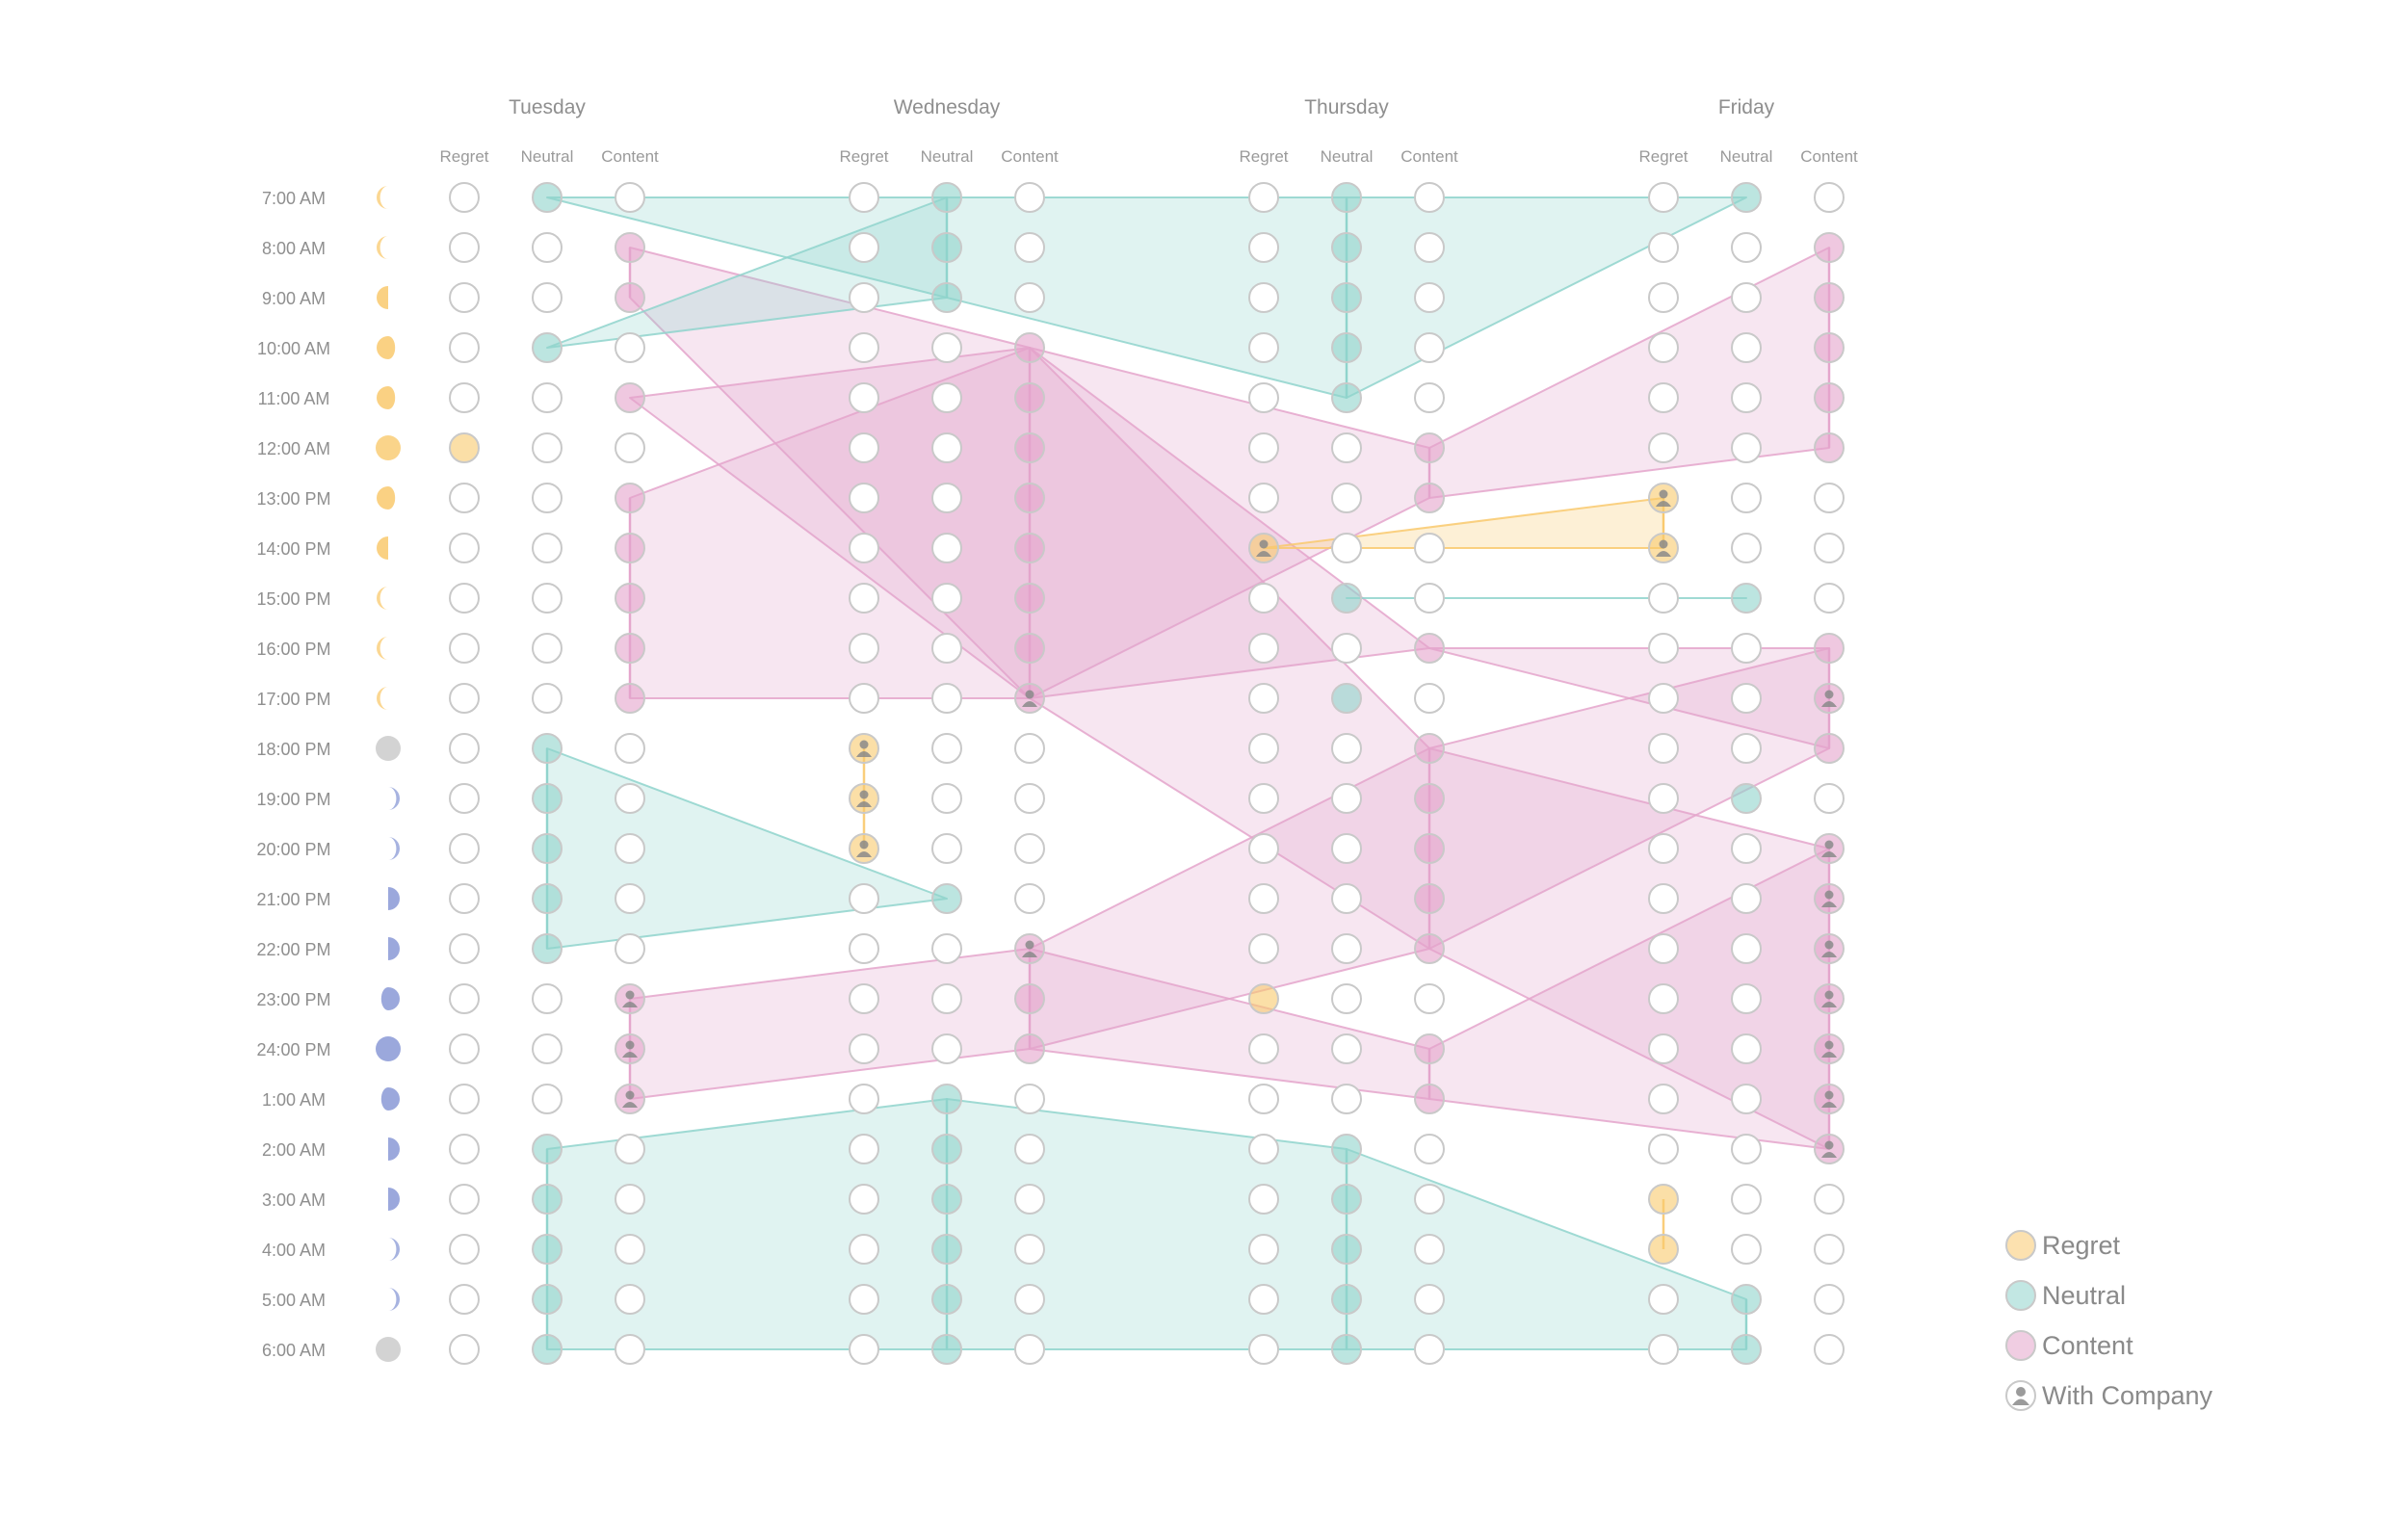  What do you see at coordinates (2020, 1245) in the screenshot?
I see `legend-swatch-regret` at bounding box center [2020, 1245].